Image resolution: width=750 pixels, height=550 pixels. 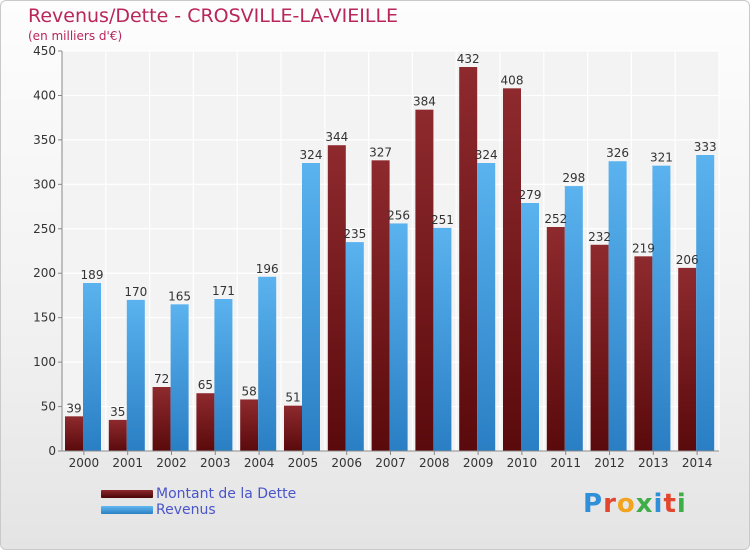 I want to click on data-label-revenue: 279, so click(x=530, y=195).